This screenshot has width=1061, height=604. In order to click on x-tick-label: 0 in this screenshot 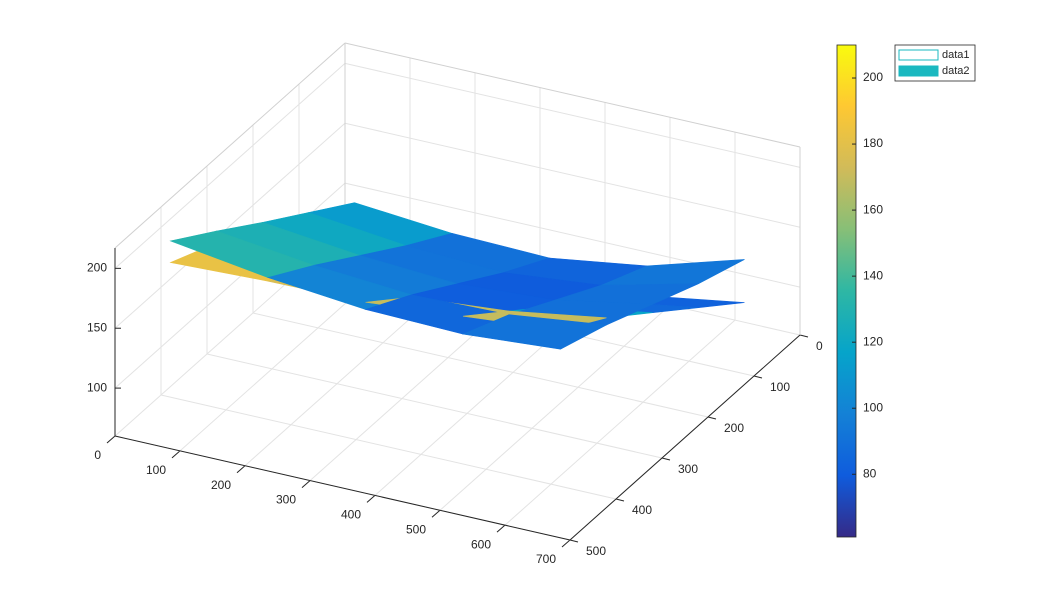, I will do `click(97, 455)`.